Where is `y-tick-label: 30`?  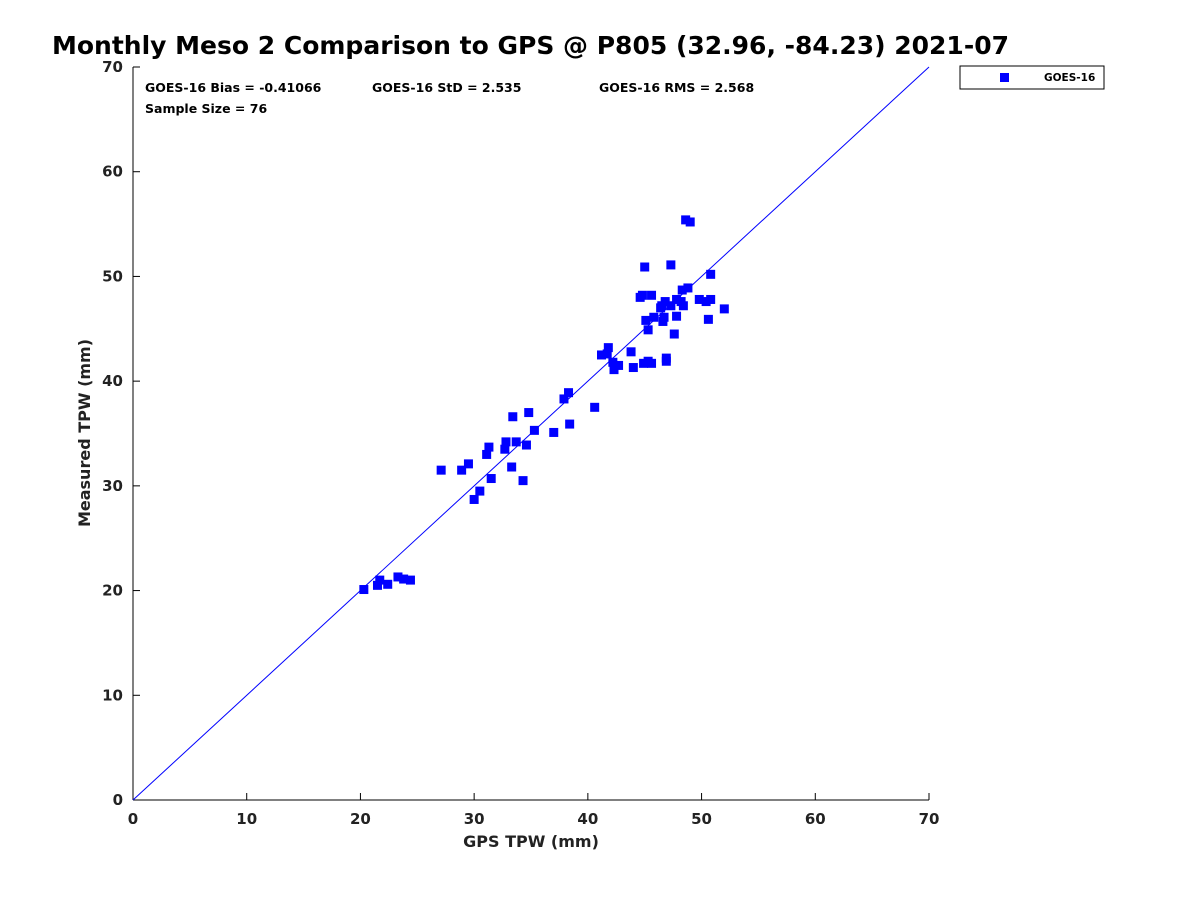
y-tick-label: 30 is located at coordinates (112, 486).